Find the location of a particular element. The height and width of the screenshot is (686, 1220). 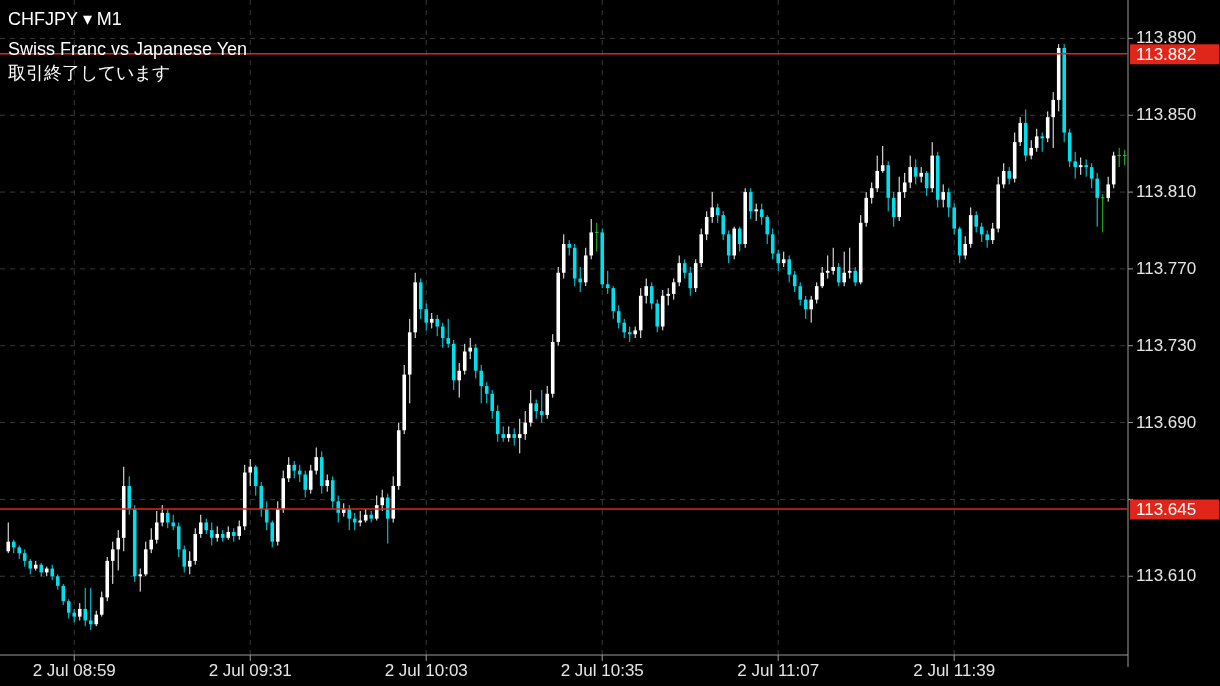

y-tick-label: 113.610 is located at coordinates (1166, 576).